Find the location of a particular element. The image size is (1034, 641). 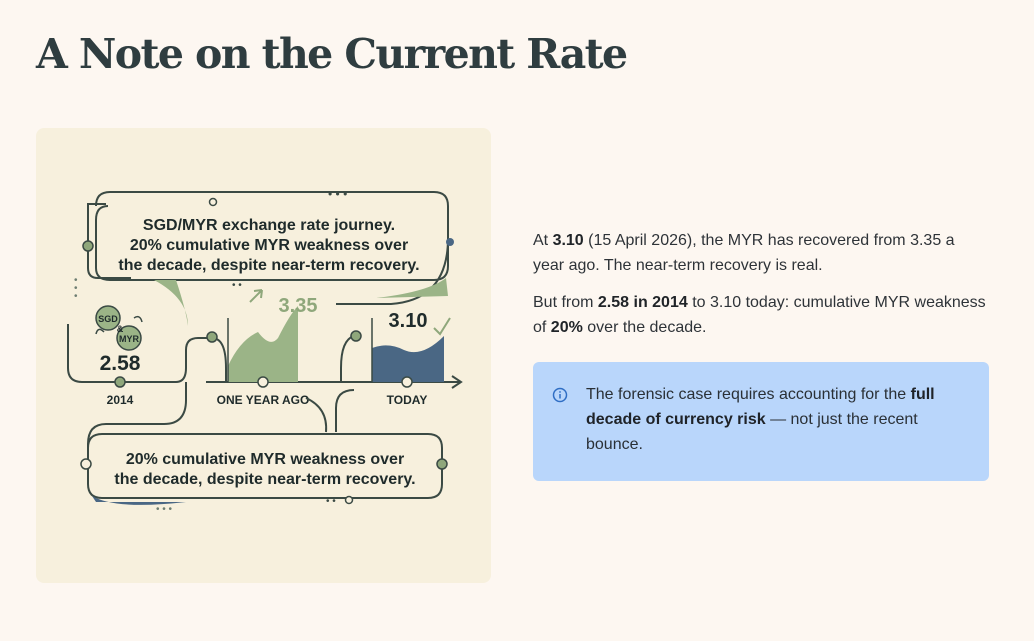

header-green-accent-right is located at coordinates (412, 288).